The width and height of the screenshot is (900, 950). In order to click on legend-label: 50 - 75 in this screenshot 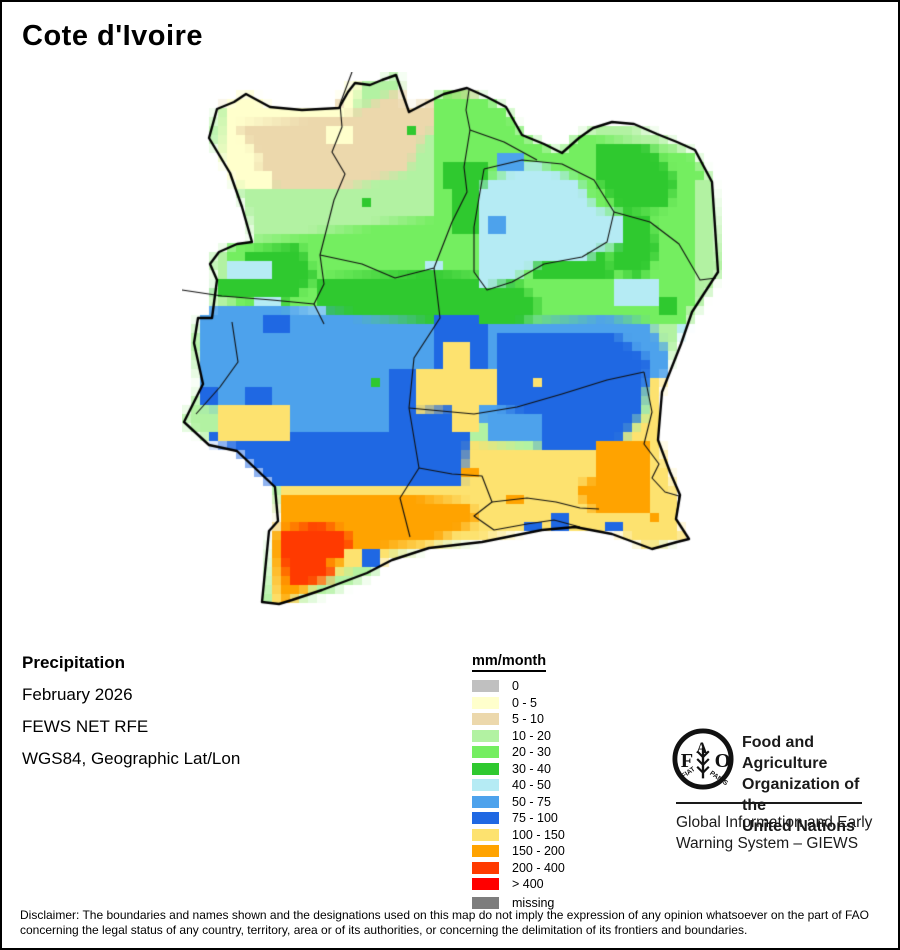, I will do `click(531, 801)`.